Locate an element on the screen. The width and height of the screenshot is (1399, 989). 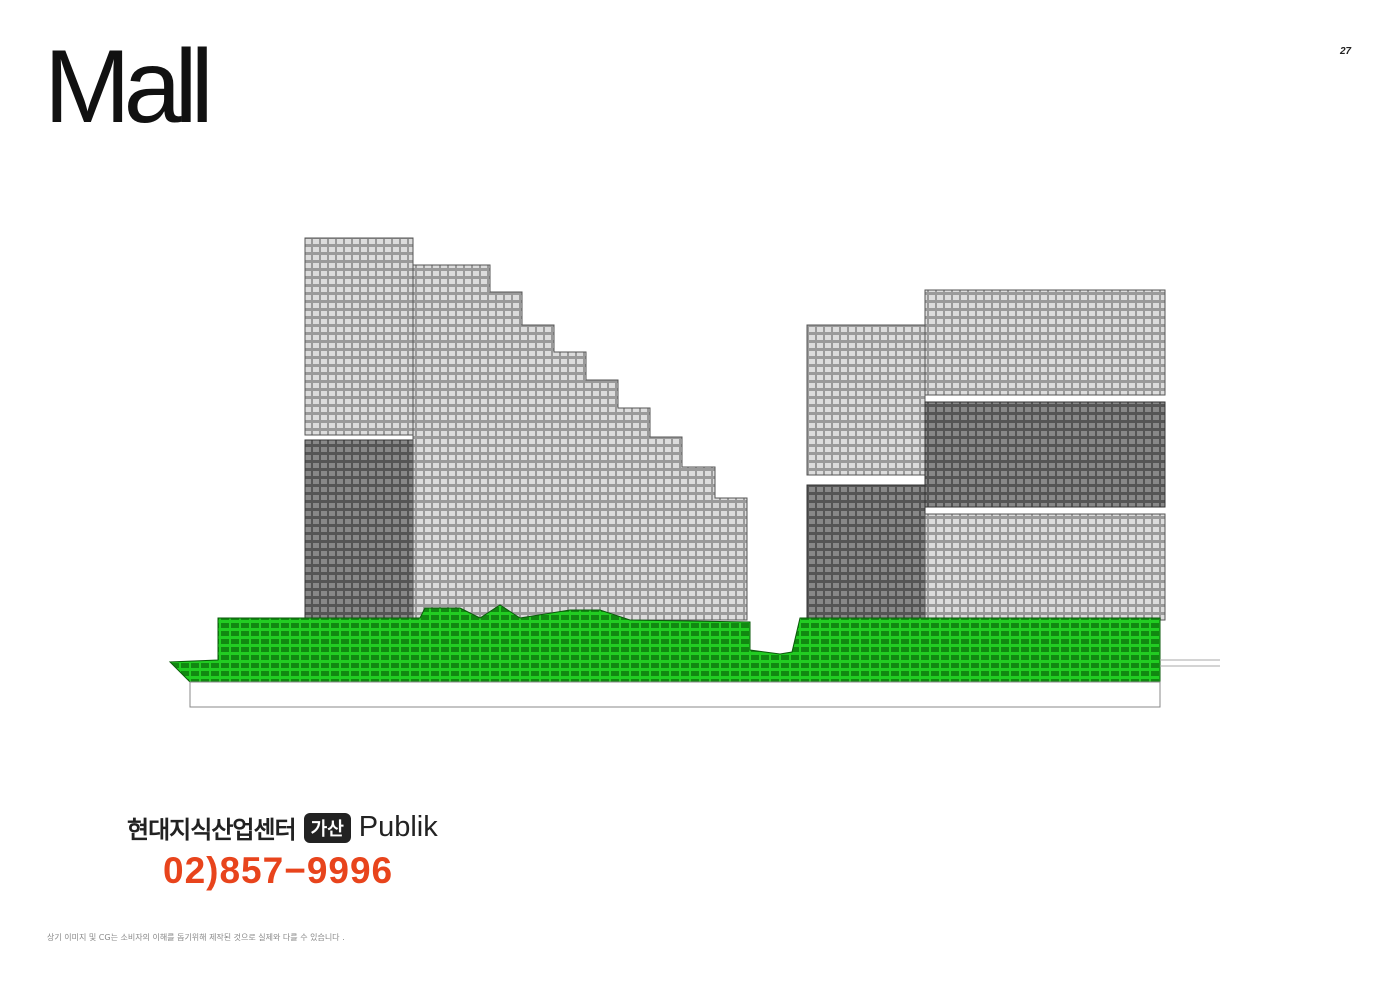
location-badge: 가산 is located at coordinates (327, 827).